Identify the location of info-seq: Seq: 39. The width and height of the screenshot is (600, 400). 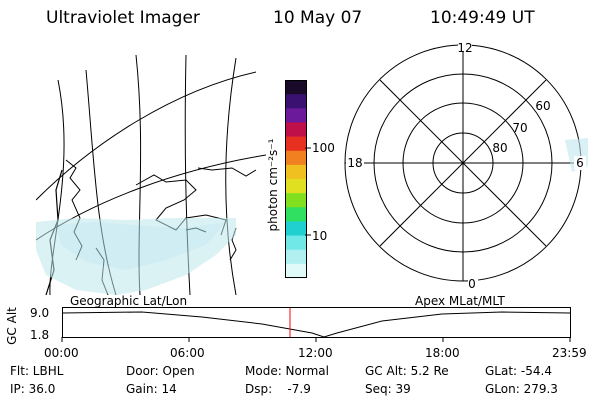
(388, 389).